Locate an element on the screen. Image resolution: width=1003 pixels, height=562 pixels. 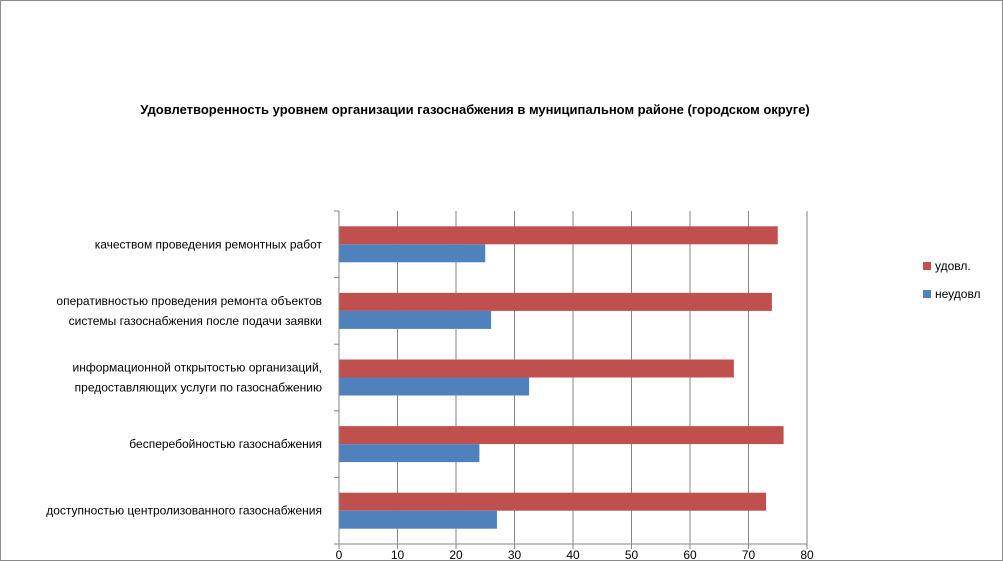
x-tick-label: 10 is located at coordinates (398, 555).